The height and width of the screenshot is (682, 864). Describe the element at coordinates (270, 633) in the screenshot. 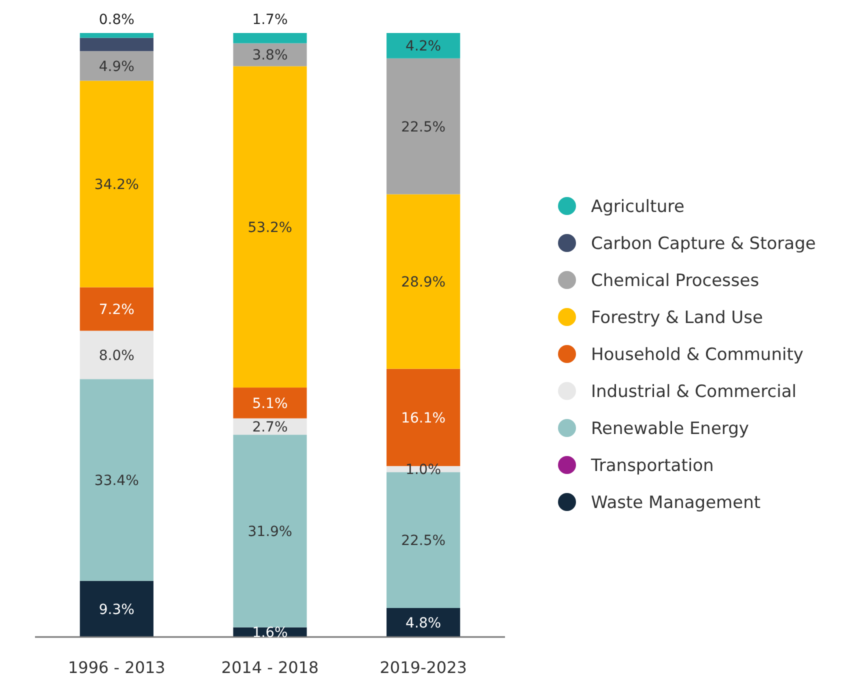

I see `data-label: 1.6%` at that location.